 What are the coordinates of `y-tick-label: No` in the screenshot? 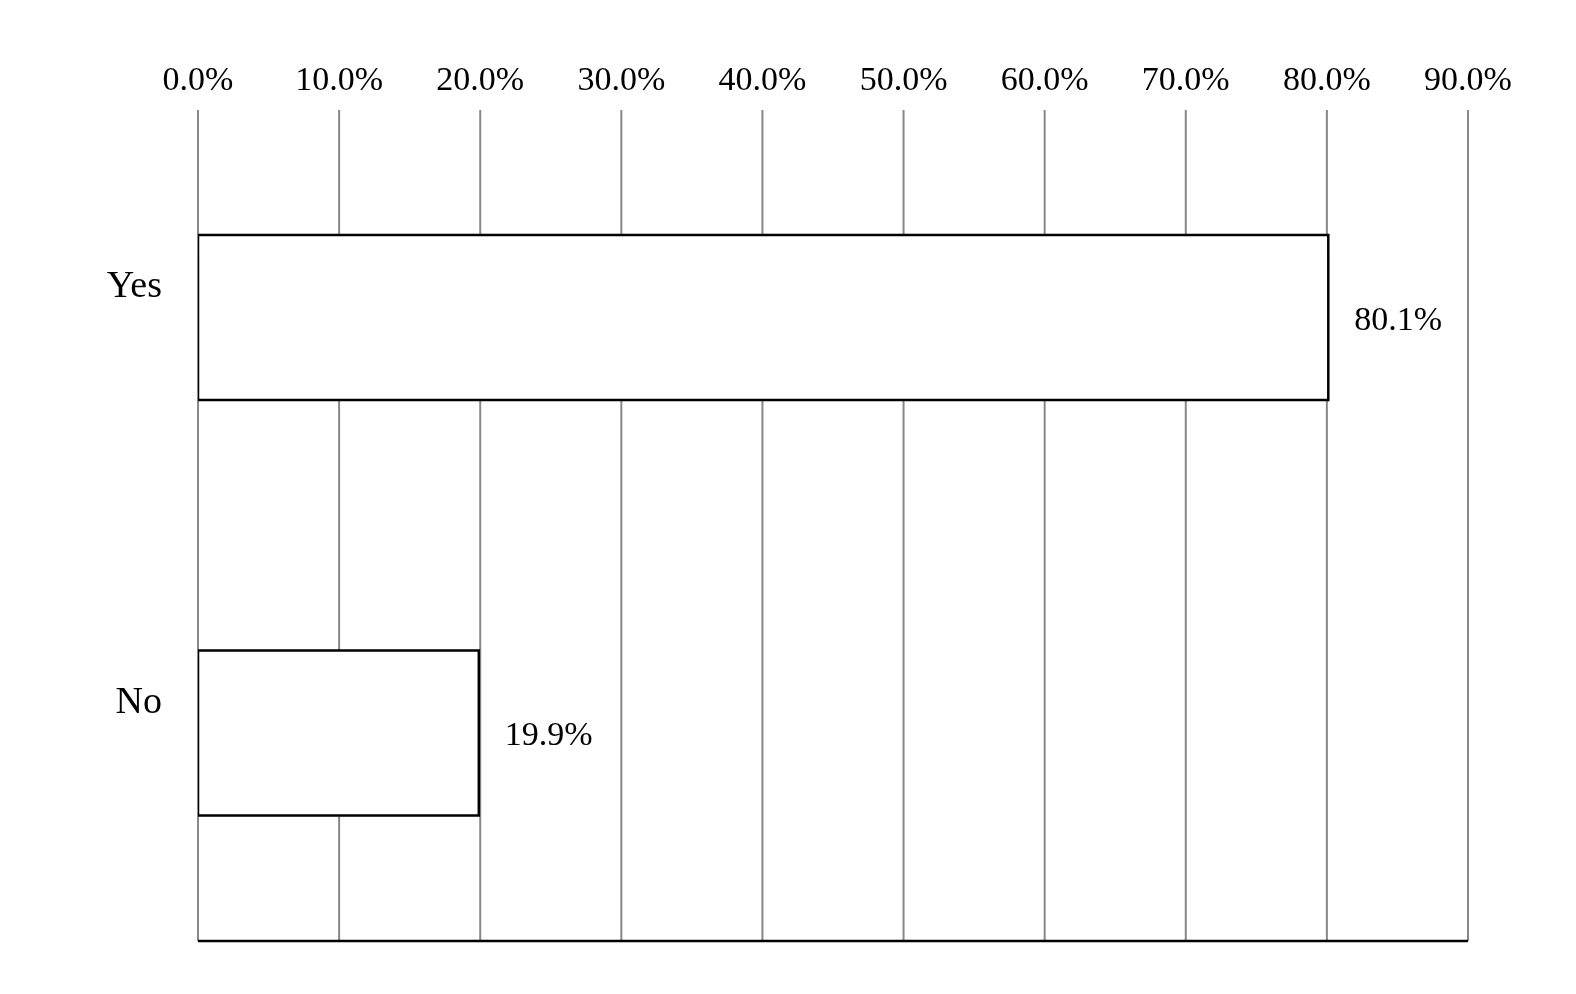 It's located at (138, 699).